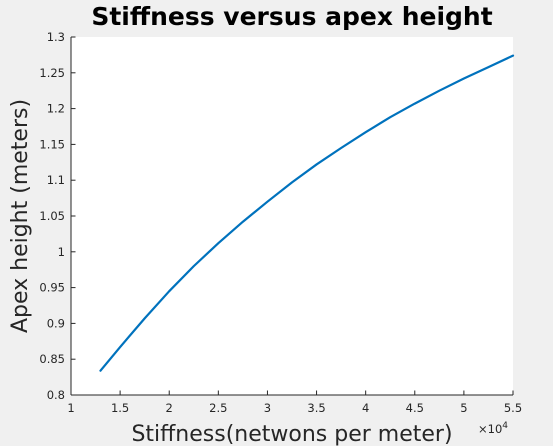  Describe the element at coordinates (291, 16) in the screenshot. I see `chart-title: Stiffness versus apex height` at that location.